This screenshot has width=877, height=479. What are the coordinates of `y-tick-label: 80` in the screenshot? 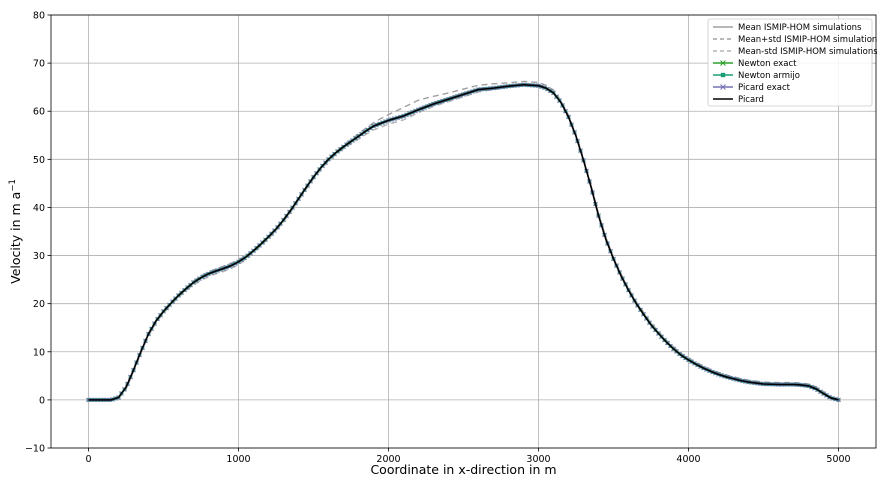 It's located at (39, 16).